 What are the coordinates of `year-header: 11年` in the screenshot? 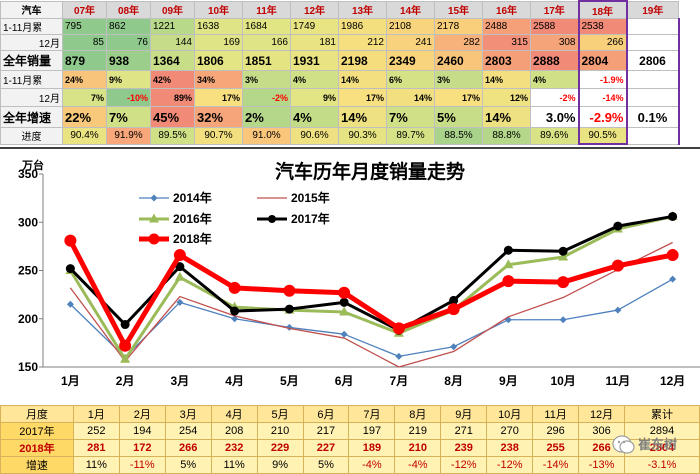 It's located at (267, 10).